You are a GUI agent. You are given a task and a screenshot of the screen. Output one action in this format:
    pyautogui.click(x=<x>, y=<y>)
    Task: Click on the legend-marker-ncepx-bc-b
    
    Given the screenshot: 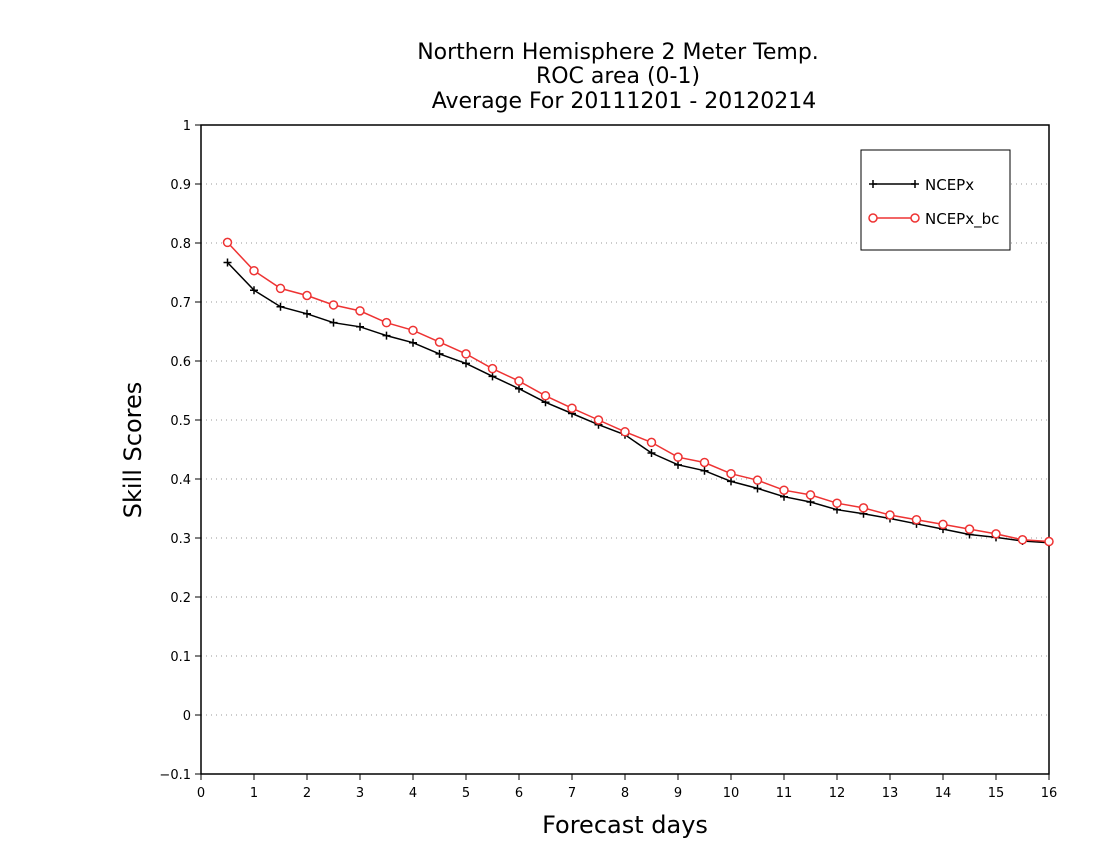 What is the action you would take?
    pyautogui.click(x=915, y=218)
    